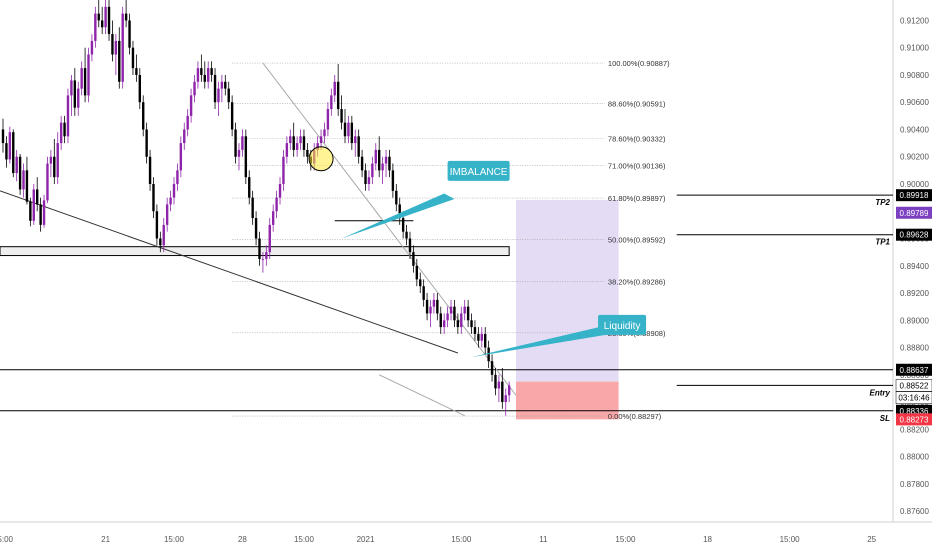  Describe the element at coordinates (622, 324) in the screenshot. I see `liquidity-callout` at that location.